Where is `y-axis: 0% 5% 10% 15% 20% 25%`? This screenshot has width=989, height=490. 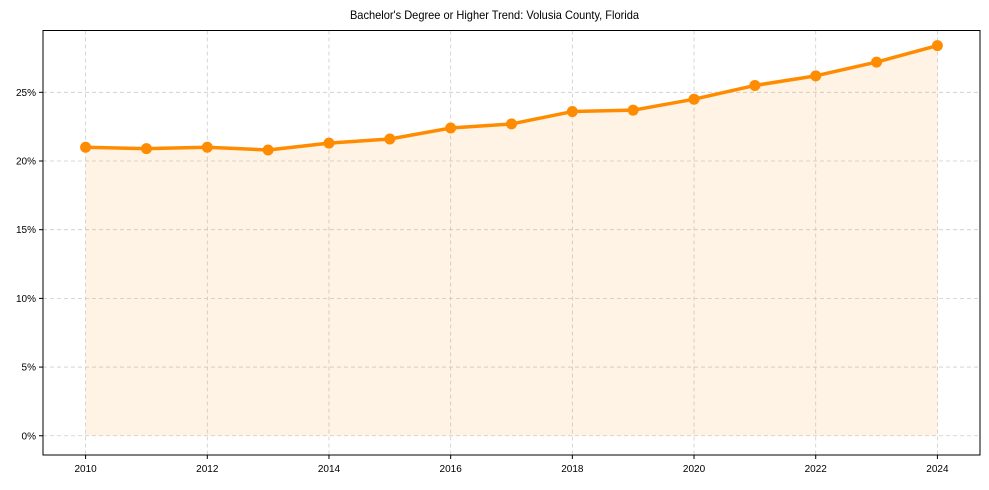
y-axis: 0% 5% 10% 15% 20% 25% is located at coordinates (29, 265).